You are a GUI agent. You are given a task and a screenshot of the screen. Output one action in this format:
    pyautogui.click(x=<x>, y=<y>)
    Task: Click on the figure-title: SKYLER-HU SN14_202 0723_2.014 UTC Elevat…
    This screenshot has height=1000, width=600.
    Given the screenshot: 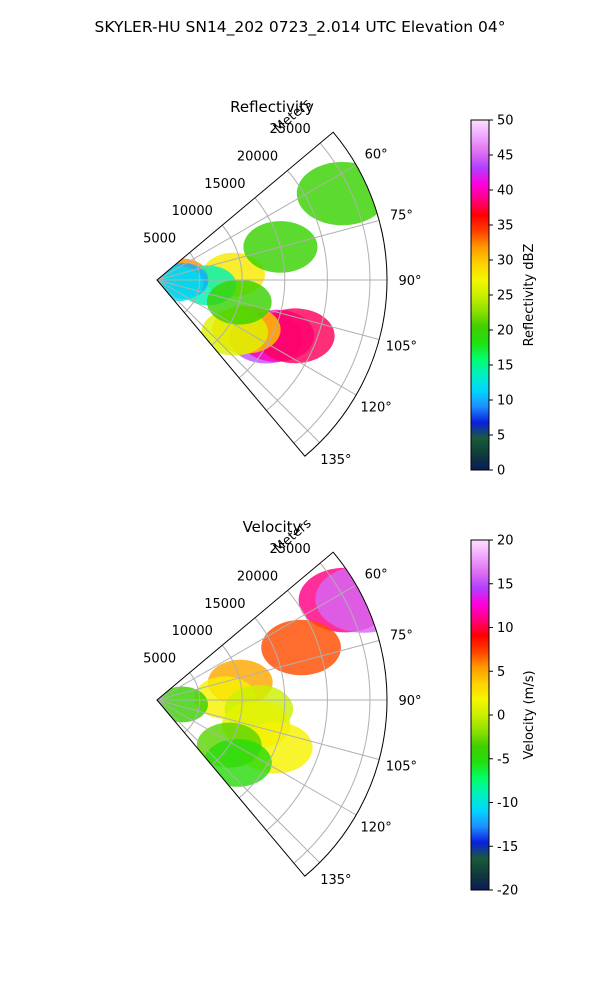 What is the action you would take?
    pyautogui.click(x=300, y=27)
    